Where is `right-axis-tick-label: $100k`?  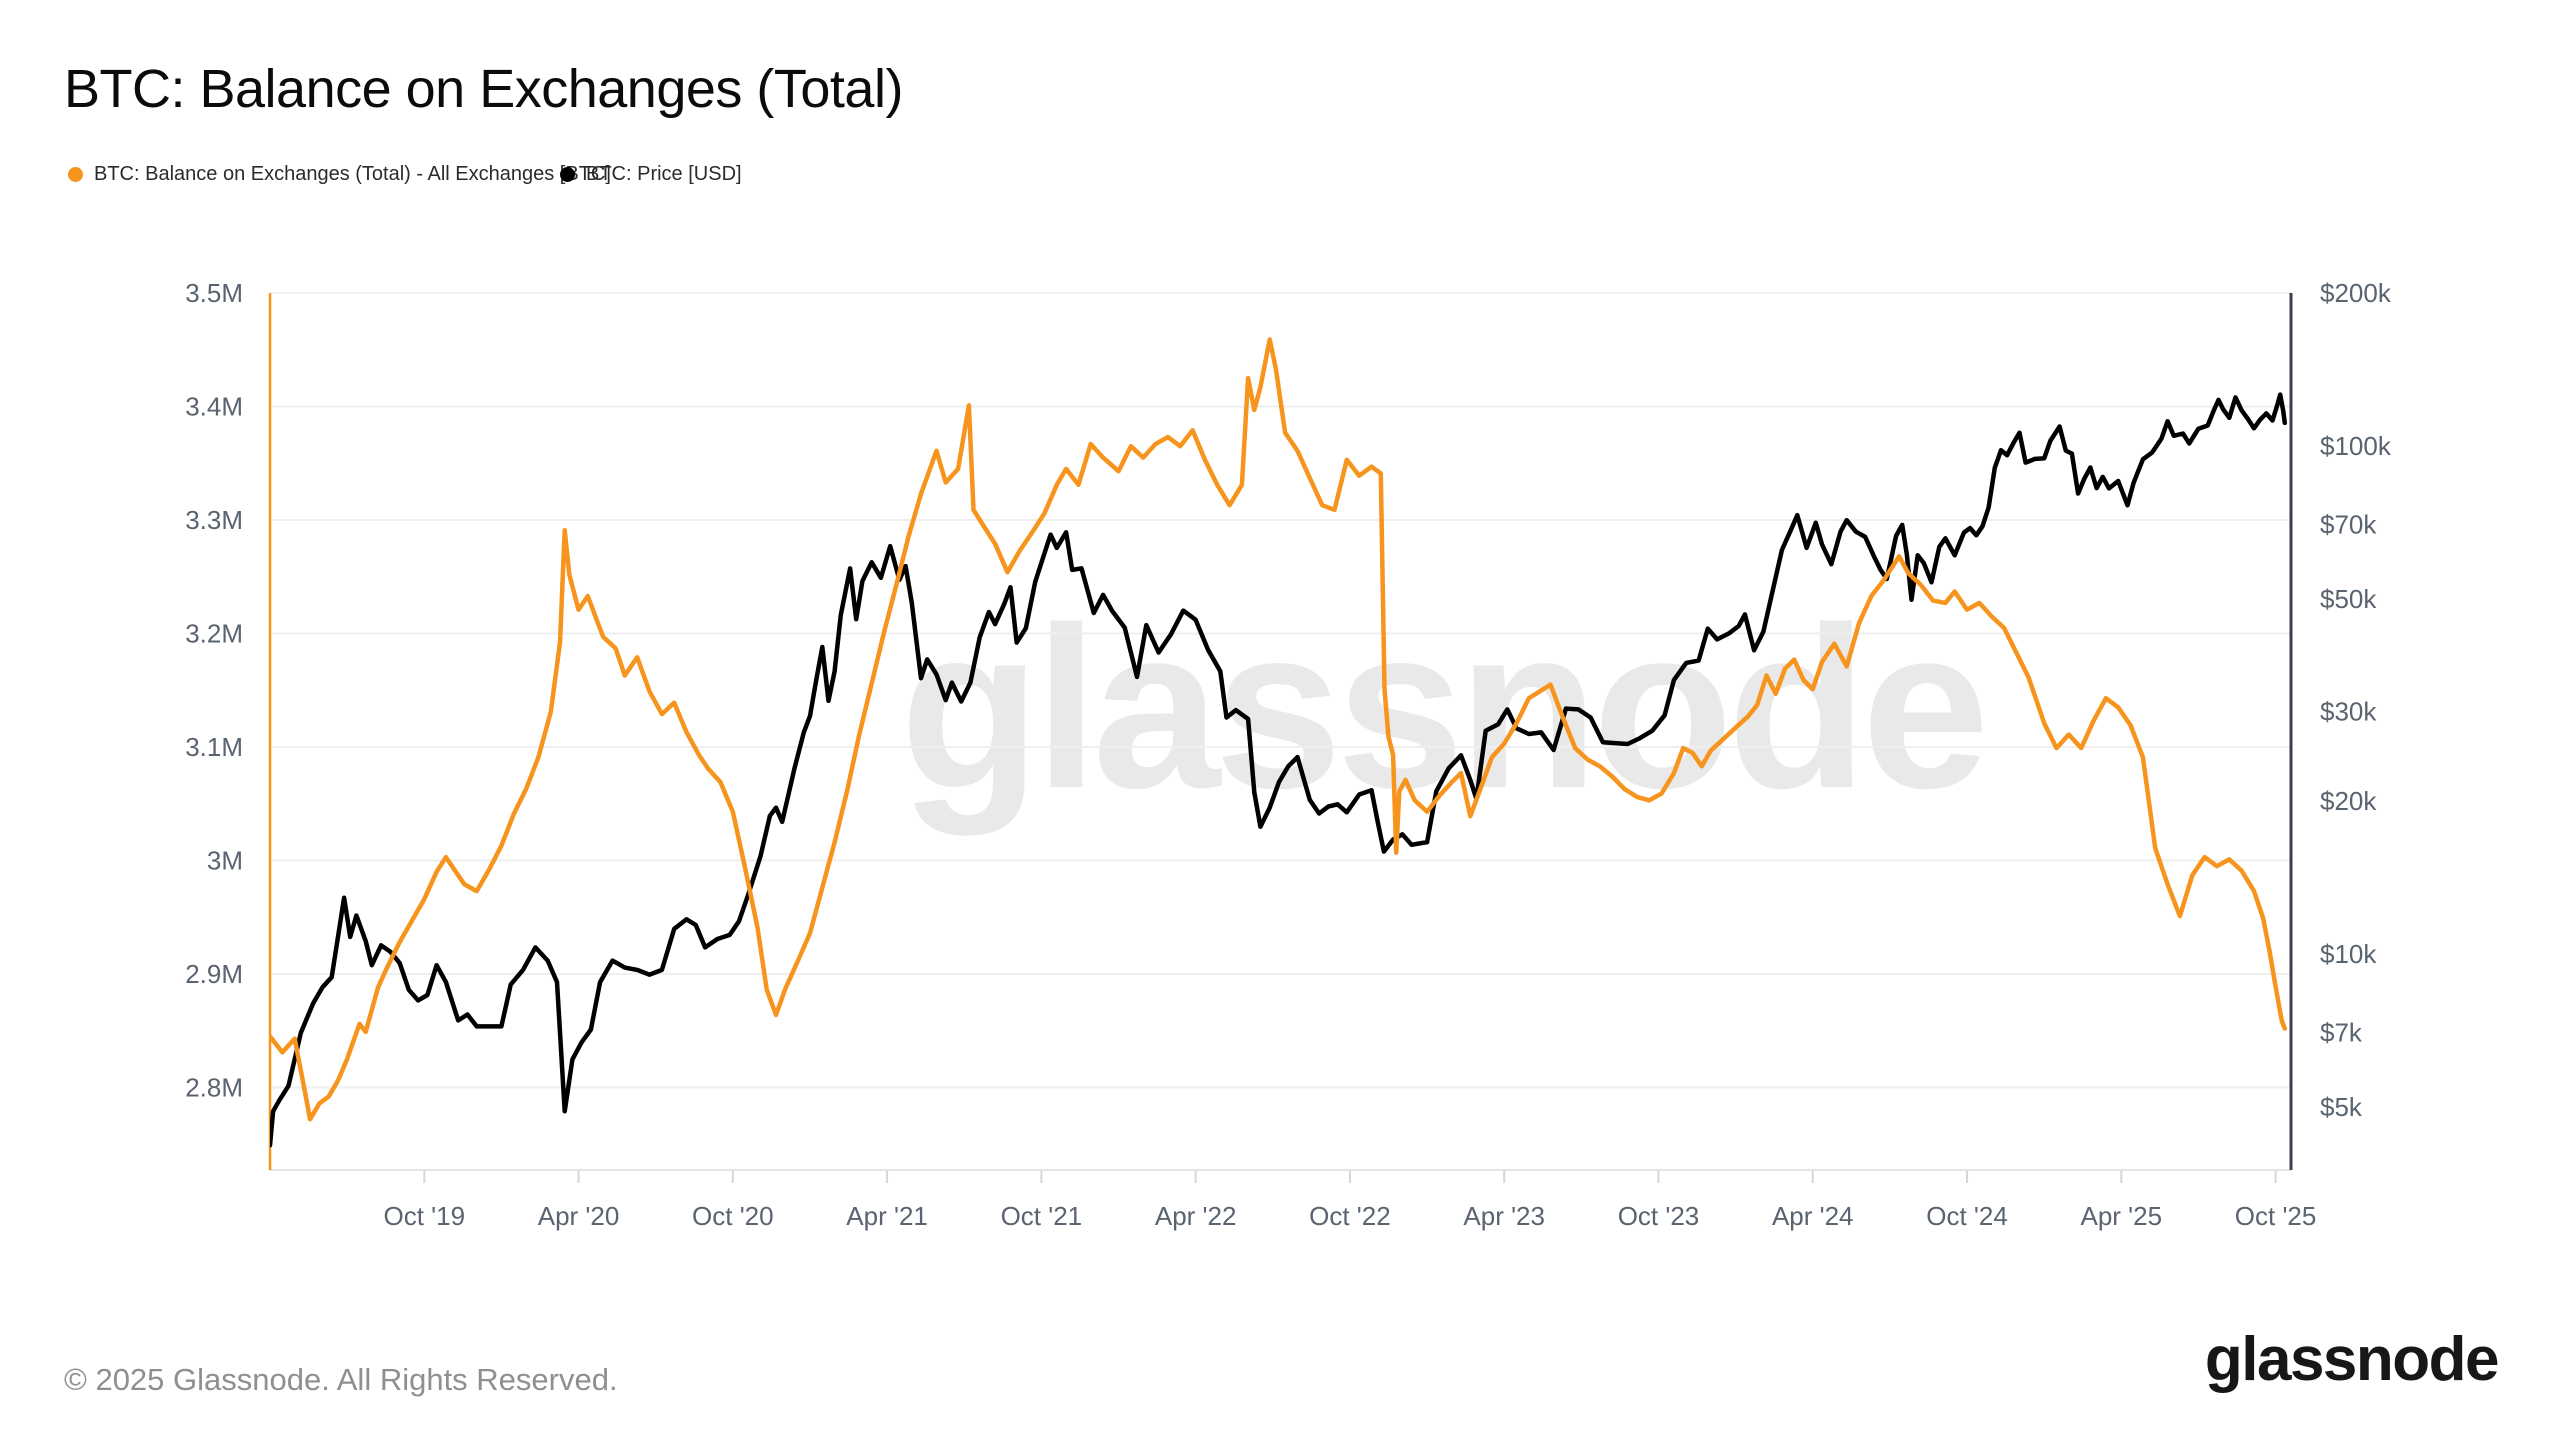
right-axis-tick-label: $100k is located at coordinates (2356, 446).